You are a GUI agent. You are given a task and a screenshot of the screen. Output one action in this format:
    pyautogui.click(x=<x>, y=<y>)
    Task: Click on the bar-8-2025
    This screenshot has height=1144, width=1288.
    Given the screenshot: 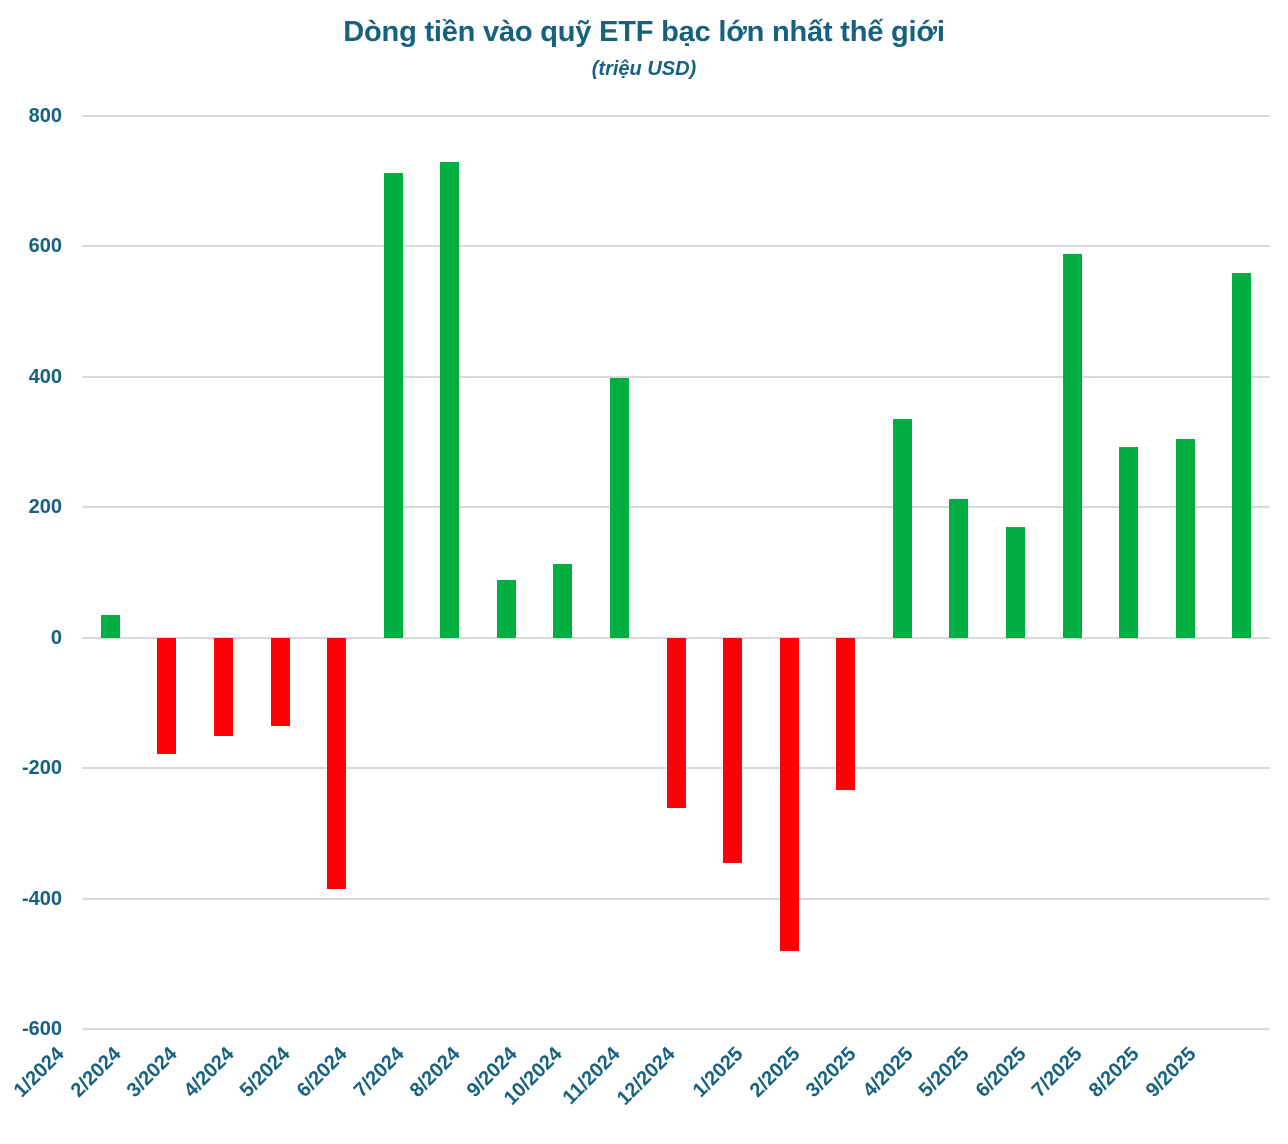 What is the action you would take?
    pyautogui.click(x=1185, y=538)
    